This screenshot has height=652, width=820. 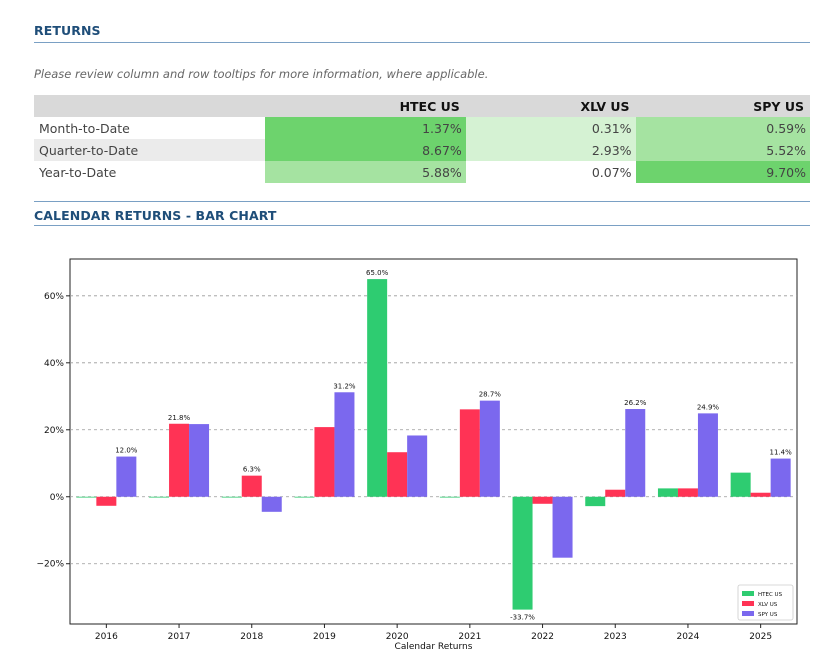 I want to click on calendar-section-title: CALENDAR RETURNS - BAR CHART, so click(x=155, y=215).